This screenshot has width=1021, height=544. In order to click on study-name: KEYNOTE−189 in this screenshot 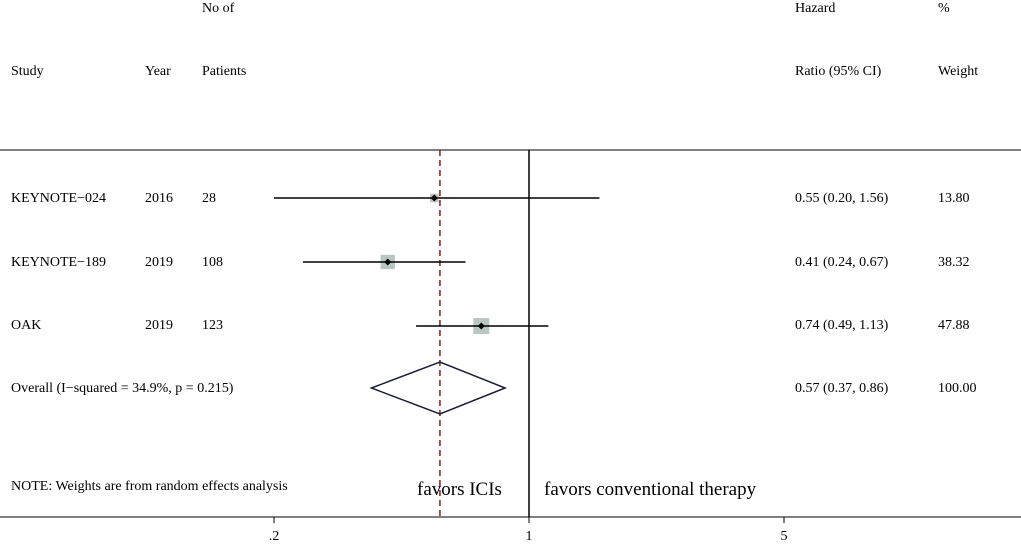, I will do `click(58, 262)`.